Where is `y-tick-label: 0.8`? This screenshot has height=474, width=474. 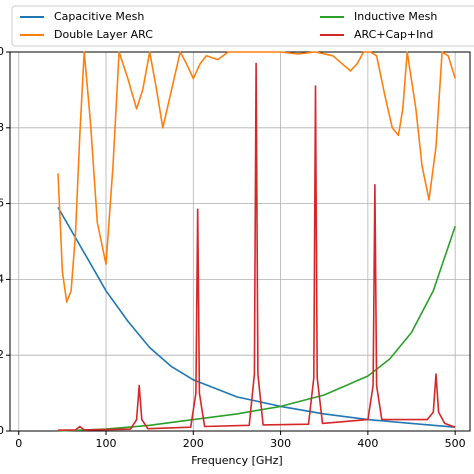
y-tick-label: 0.8 is located at coordinates (2, 127).